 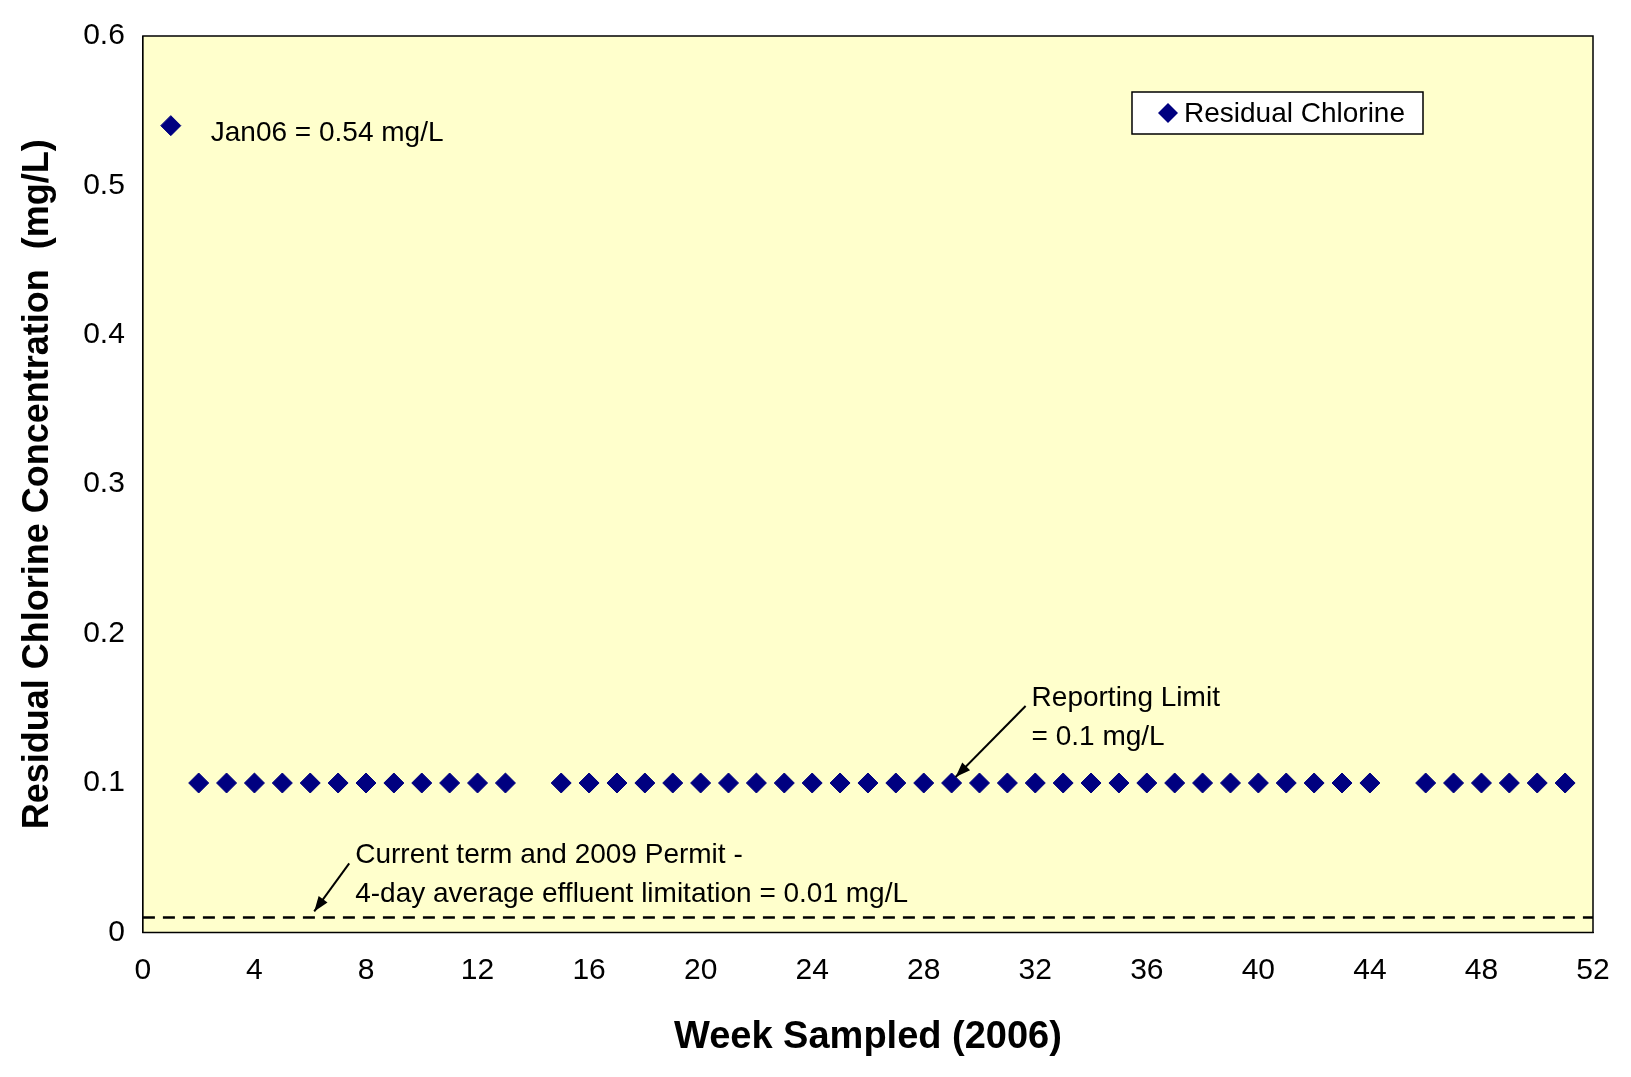 What do you see at coordinates (589, 968) in the screenshot?
I see `x-tick-label: 16` at bounding box center [589, 968].